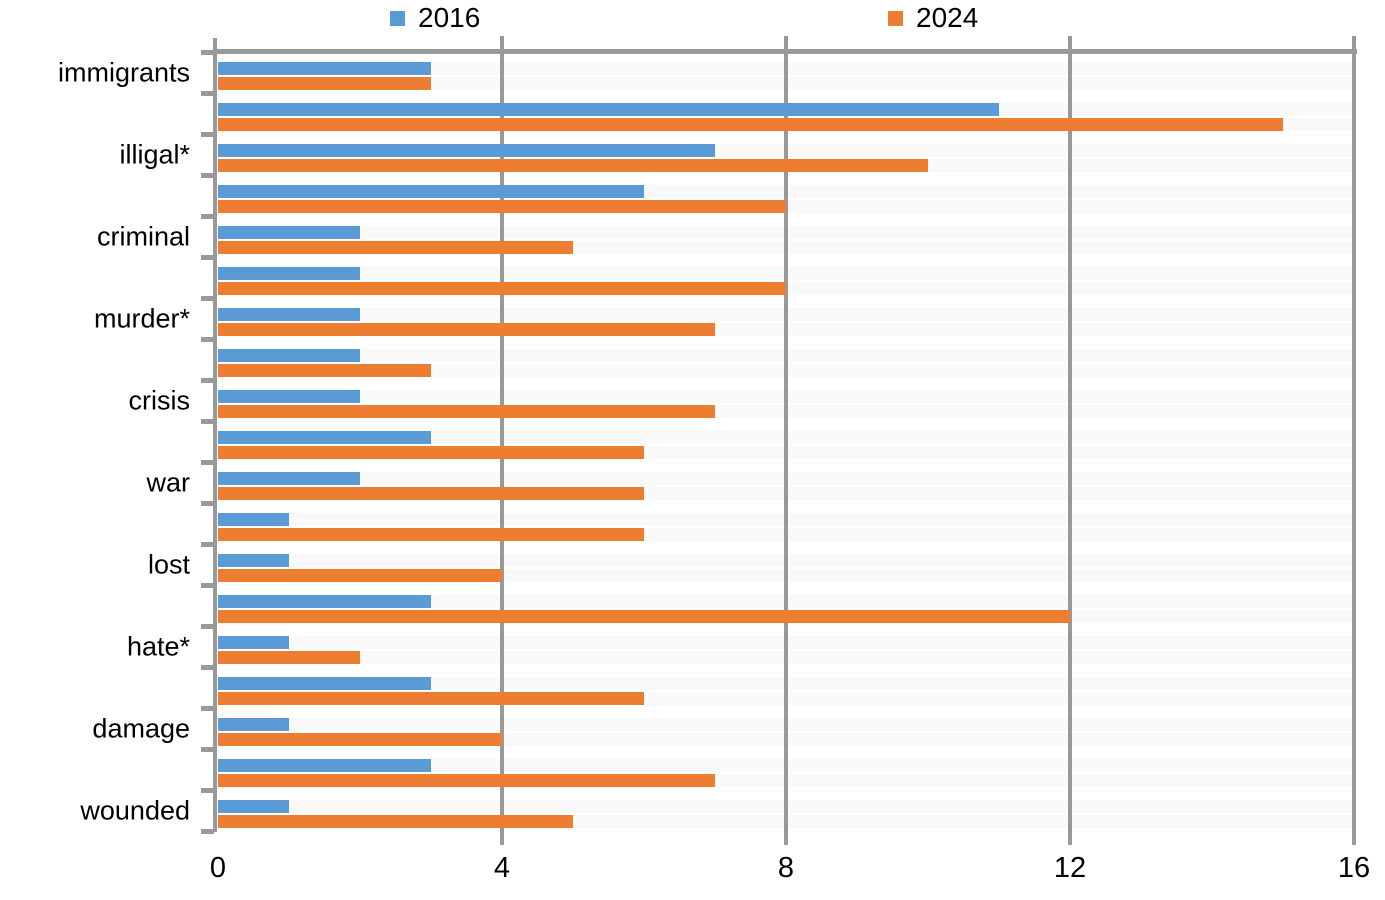 The image size is (1385, 900). Describe the element at coordinates (786, 868) in the screenshot. I see `x-axis-tick-label: 8` at that location.